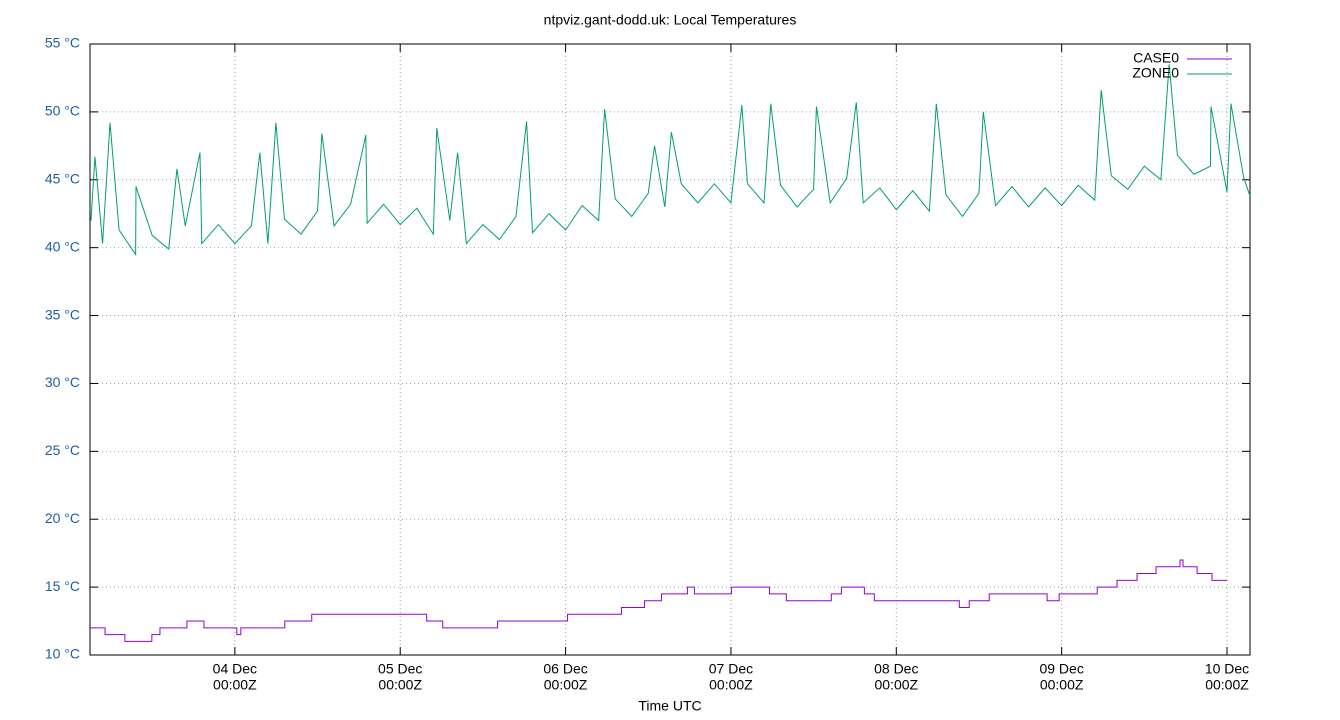 The height and width of the screenshot is (720, 1340). What do you see at coordinates (1156, 58) in the screenshot?
I see `legend-label: CASE0` at bounding box center [1156, 58].